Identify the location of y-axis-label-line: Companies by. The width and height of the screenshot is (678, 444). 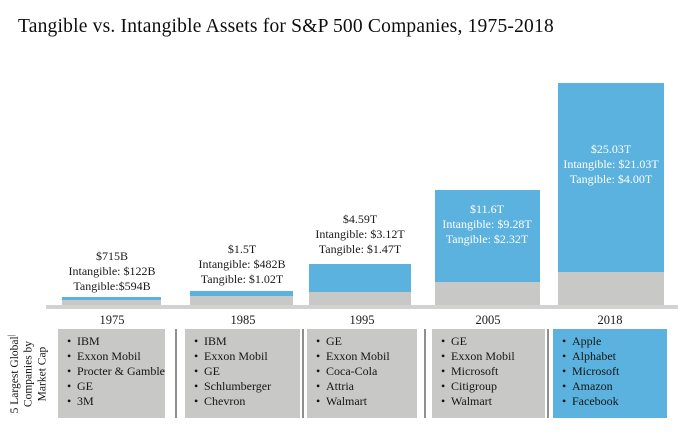
(28, 374).